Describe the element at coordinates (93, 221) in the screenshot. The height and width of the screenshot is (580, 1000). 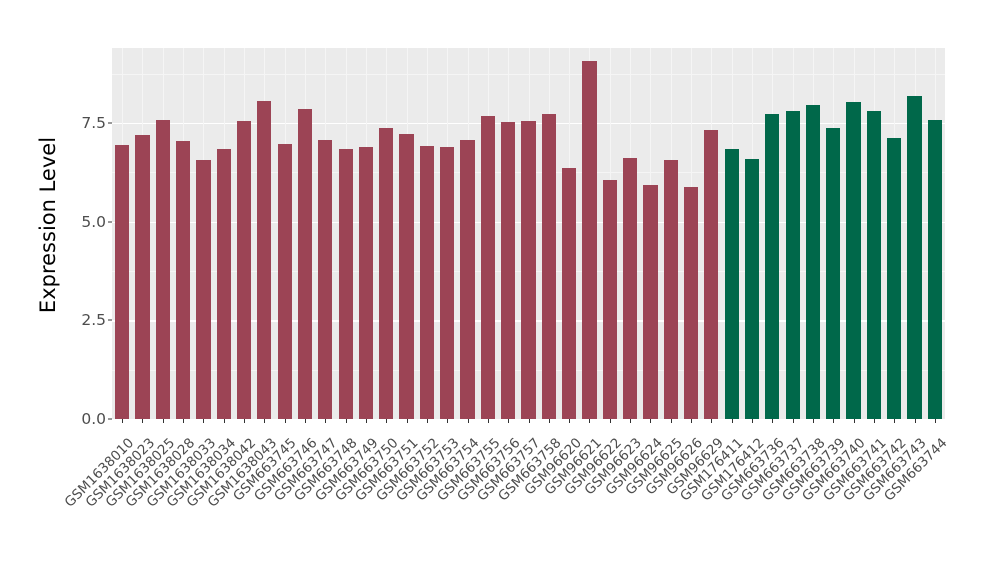
I see `y-tick-label: 5.0` at that location.